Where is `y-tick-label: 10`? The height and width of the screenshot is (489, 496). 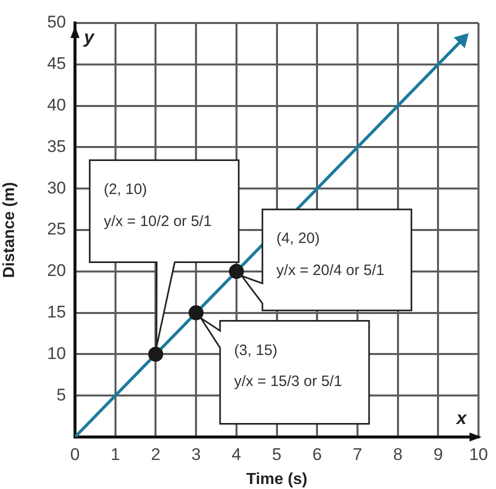
y-tick-label: 10 is located at coordinates (56, 353).